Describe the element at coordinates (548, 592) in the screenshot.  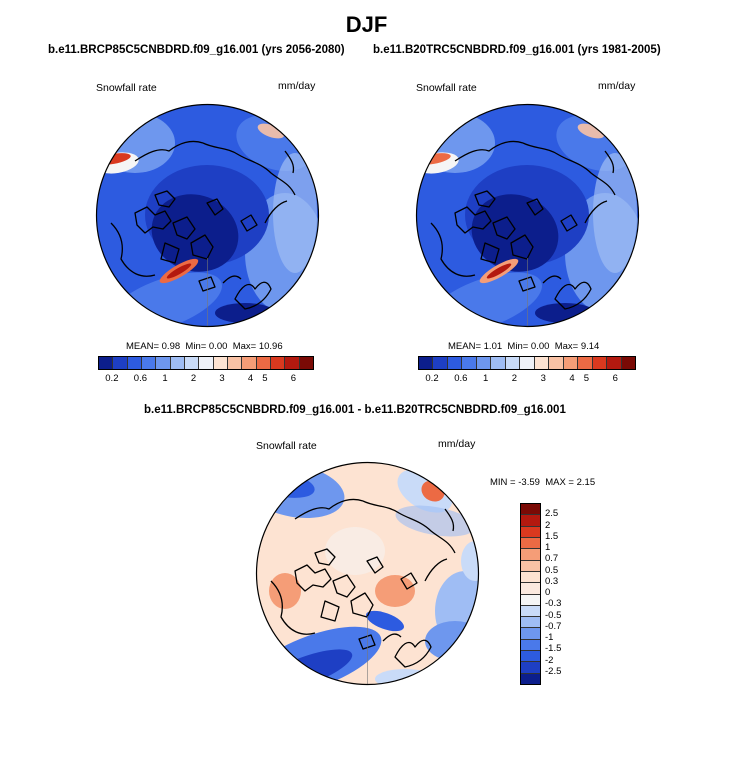
I see `colorbar-tick-label: 0` at that location.